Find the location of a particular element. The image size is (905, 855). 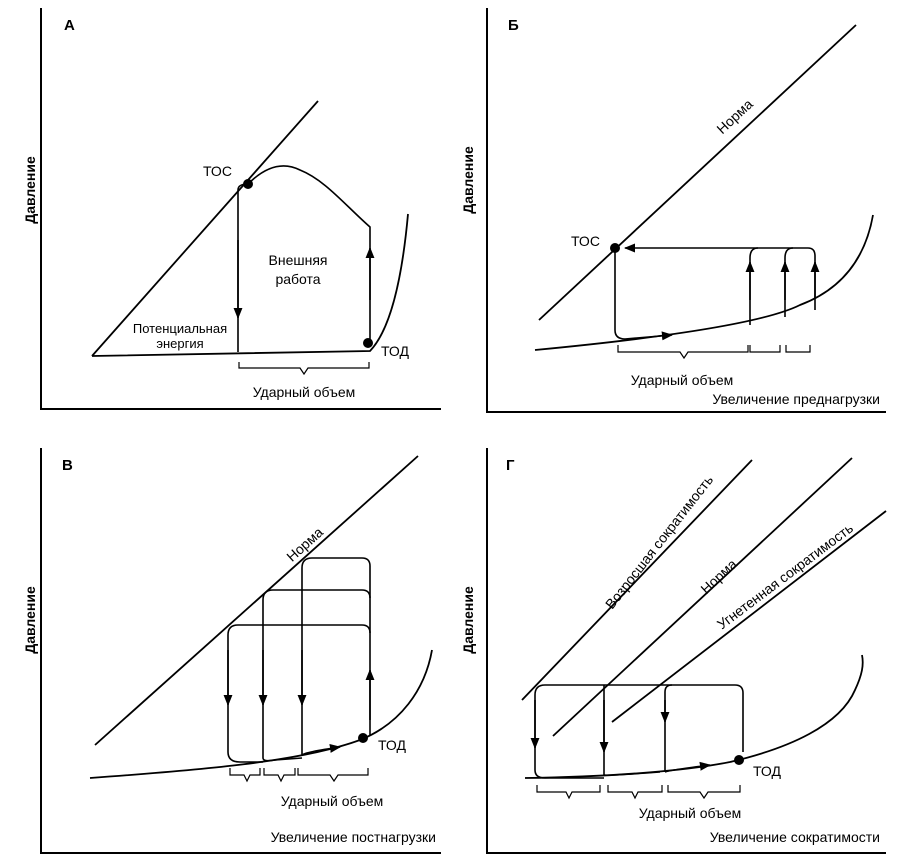

panel-b-x-axis-label: Увеличение преднагрузки is located at coordinates (796, 399).